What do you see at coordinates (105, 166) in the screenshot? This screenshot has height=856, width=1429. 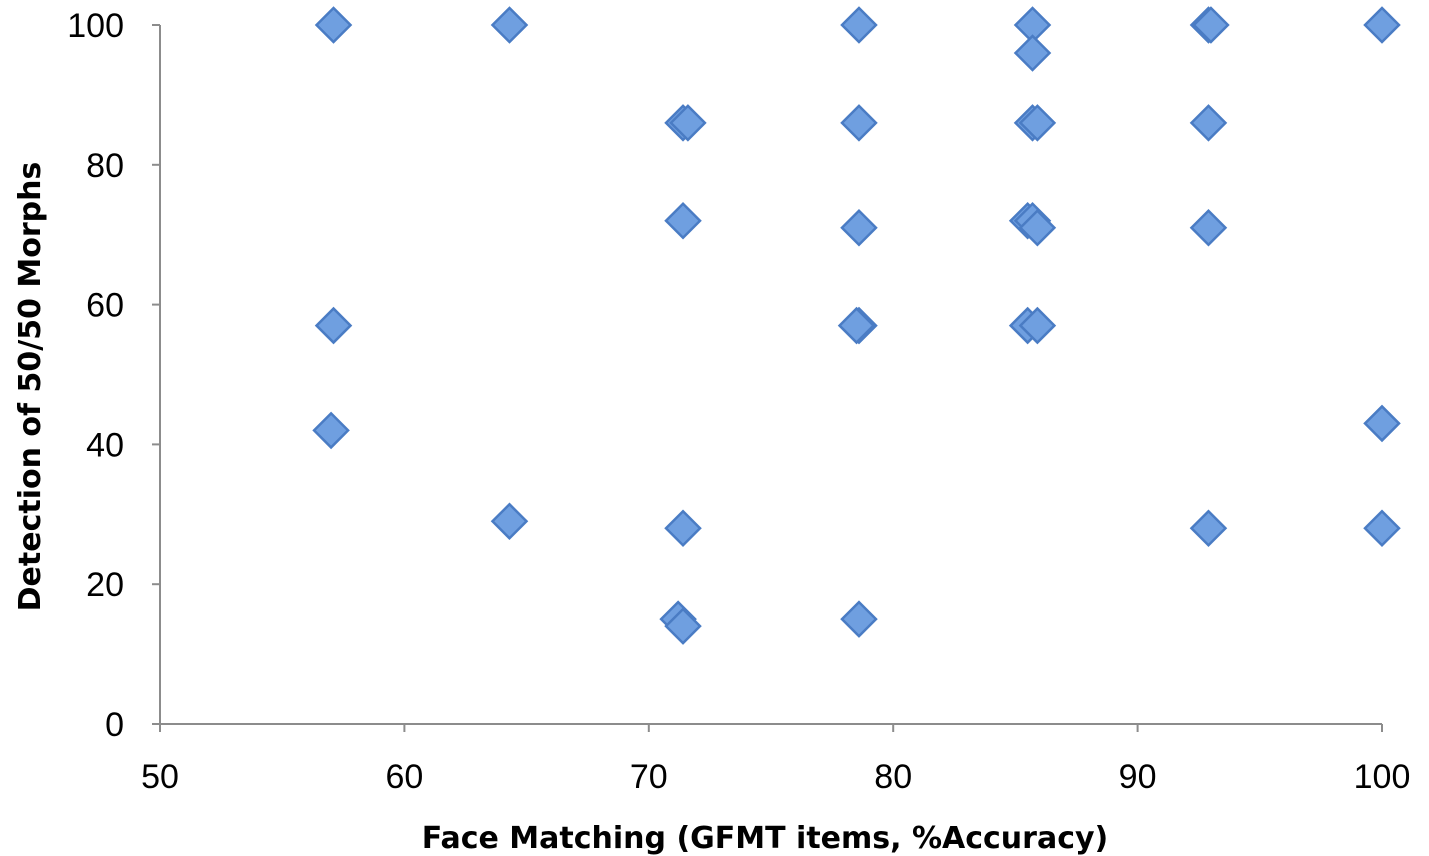 I see `y-tick-label: 80` at bounding box center [105, 166].